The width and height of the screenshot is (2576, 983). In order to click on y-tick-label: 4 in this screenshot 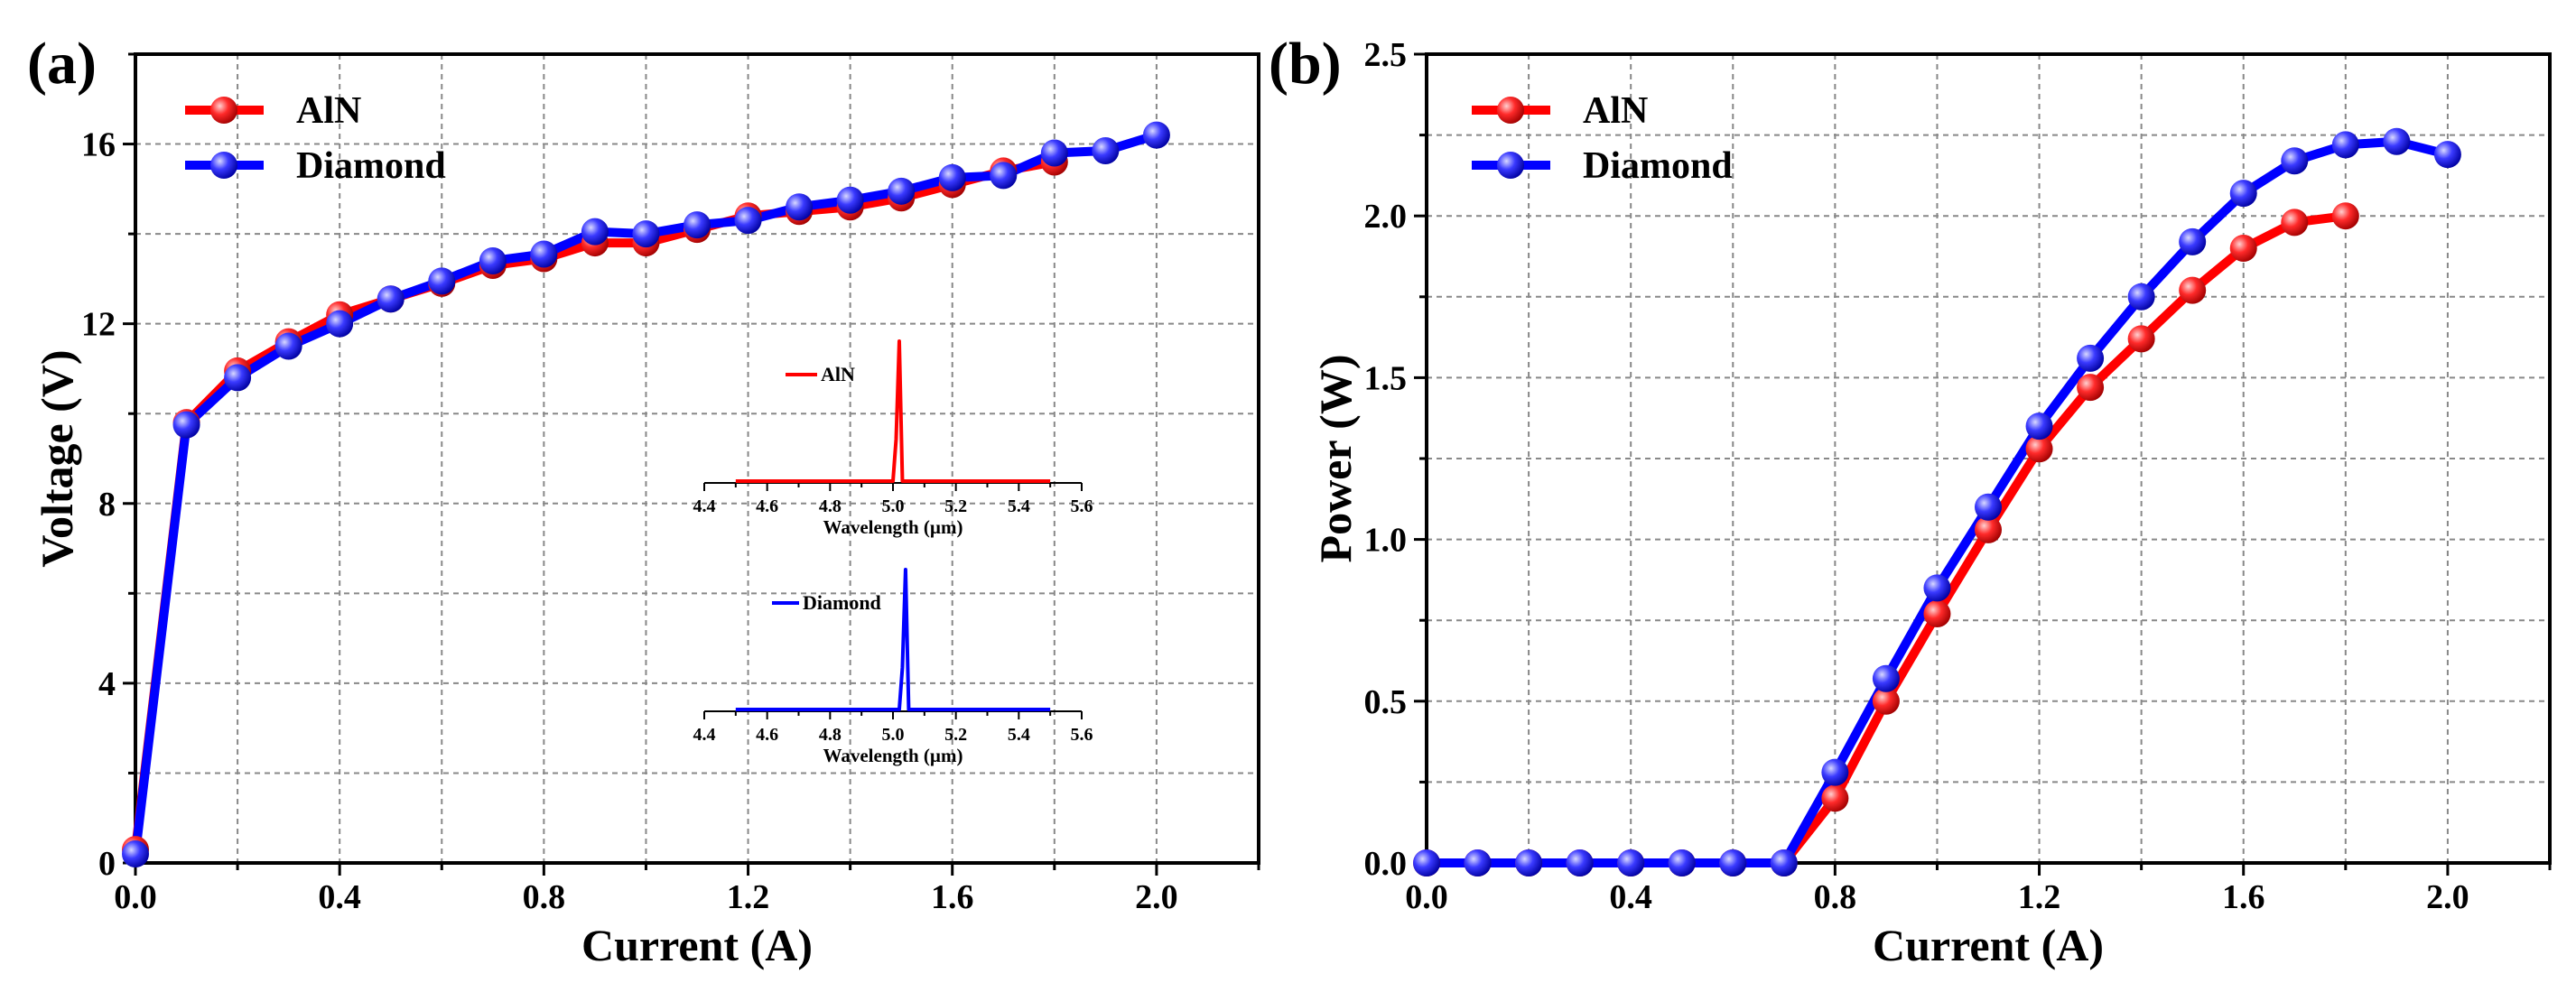, I will do `click(107, 684)`.